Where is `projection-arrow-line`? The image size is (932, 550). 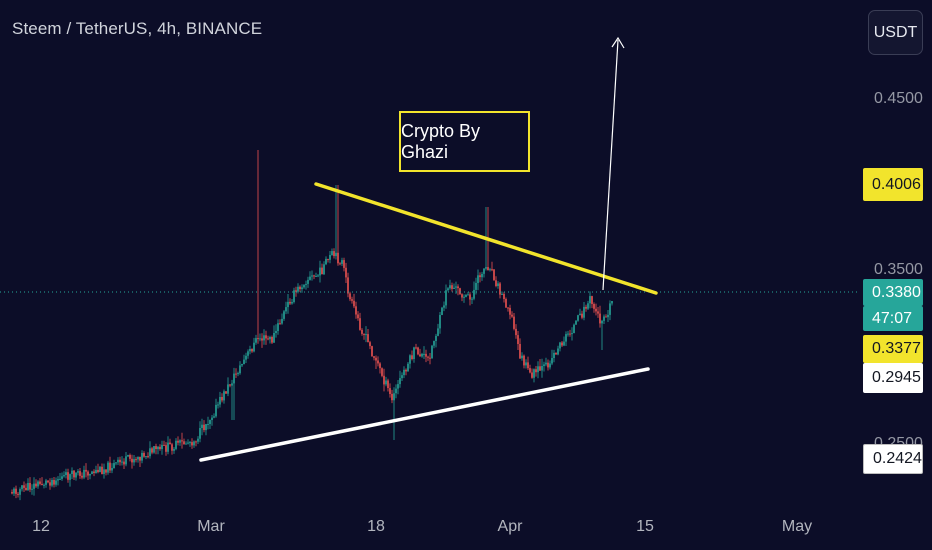 projection-arrow-line is located at coordinates (610, 165).